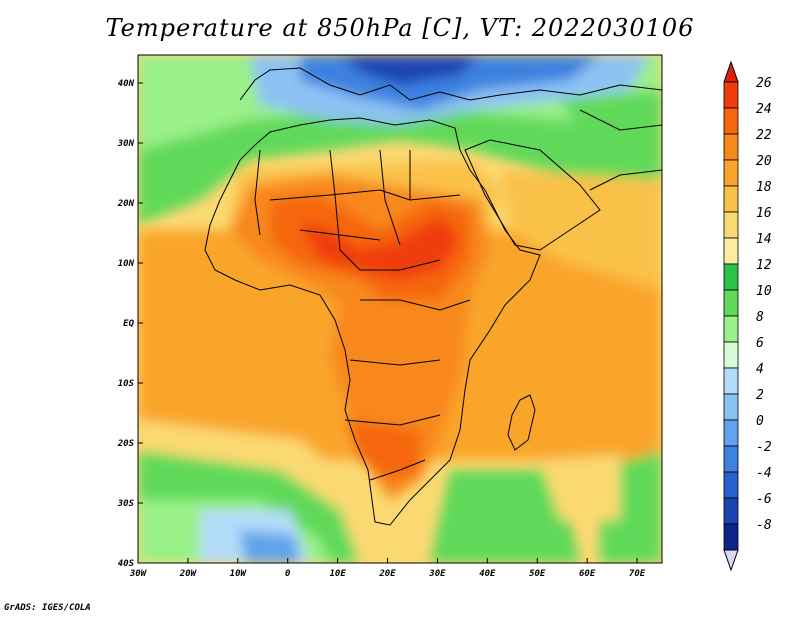 The image size is (800, 622). Describe the element at coordinates (764, 525) in the screenshot. I see `colorbar-label: -8` at that location.